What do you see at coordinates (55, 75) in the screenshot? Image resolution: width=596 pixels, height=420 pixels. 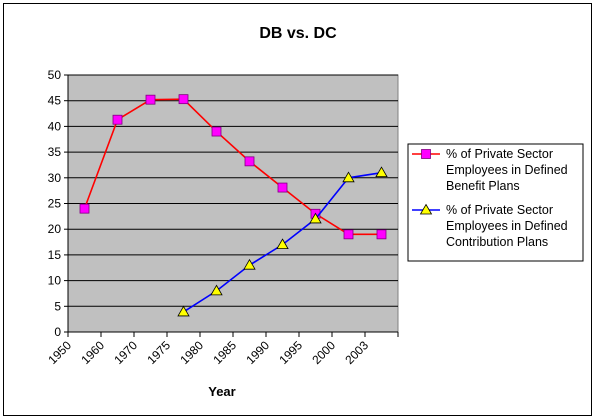 I see `y-tick-label: 50` at bounding box center [55, 75].